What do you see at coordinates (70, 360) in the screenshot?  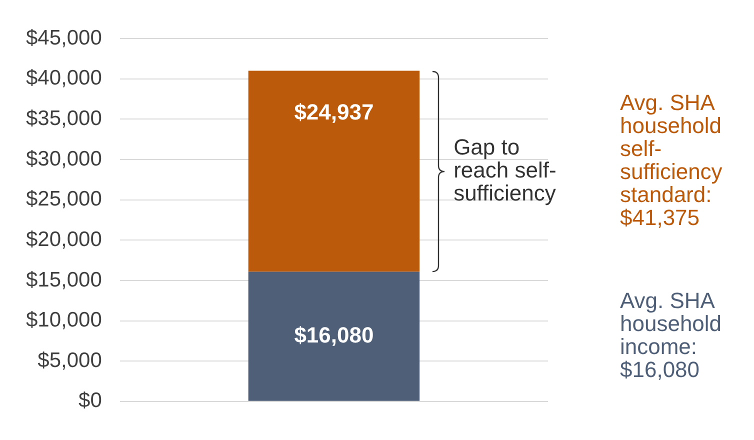 I see `y-tick-label: $5,000` at bounding box center [70, 360].